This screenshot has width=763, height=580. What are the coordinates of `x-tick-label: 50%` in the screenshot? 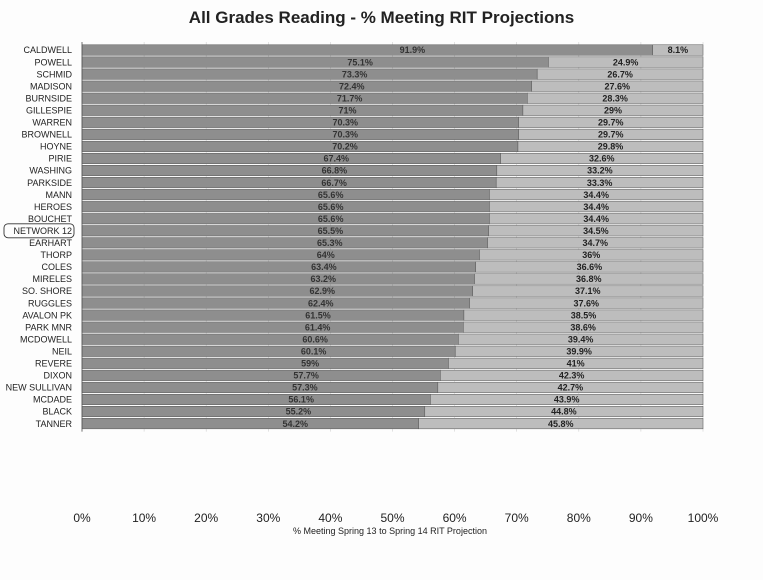 It's located at (392, 518).